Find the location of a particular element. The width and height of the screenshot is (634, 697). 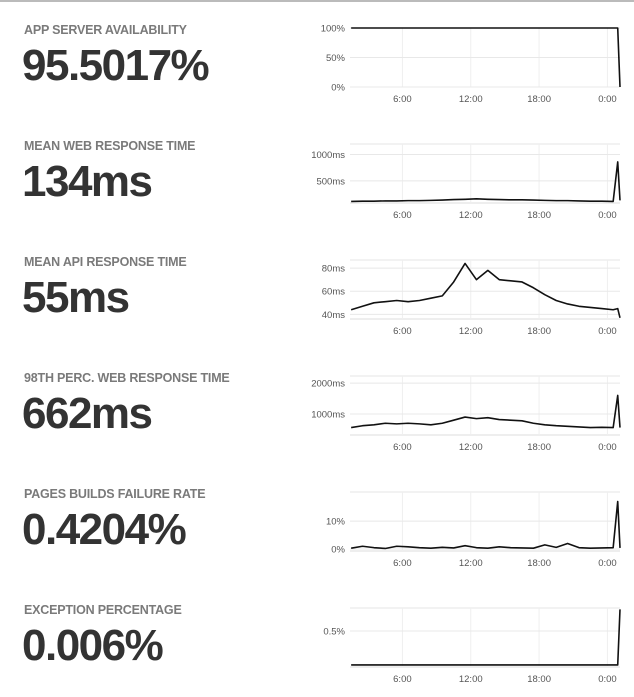

metric-value: 95.5017% is located at coordinates (115, 65).